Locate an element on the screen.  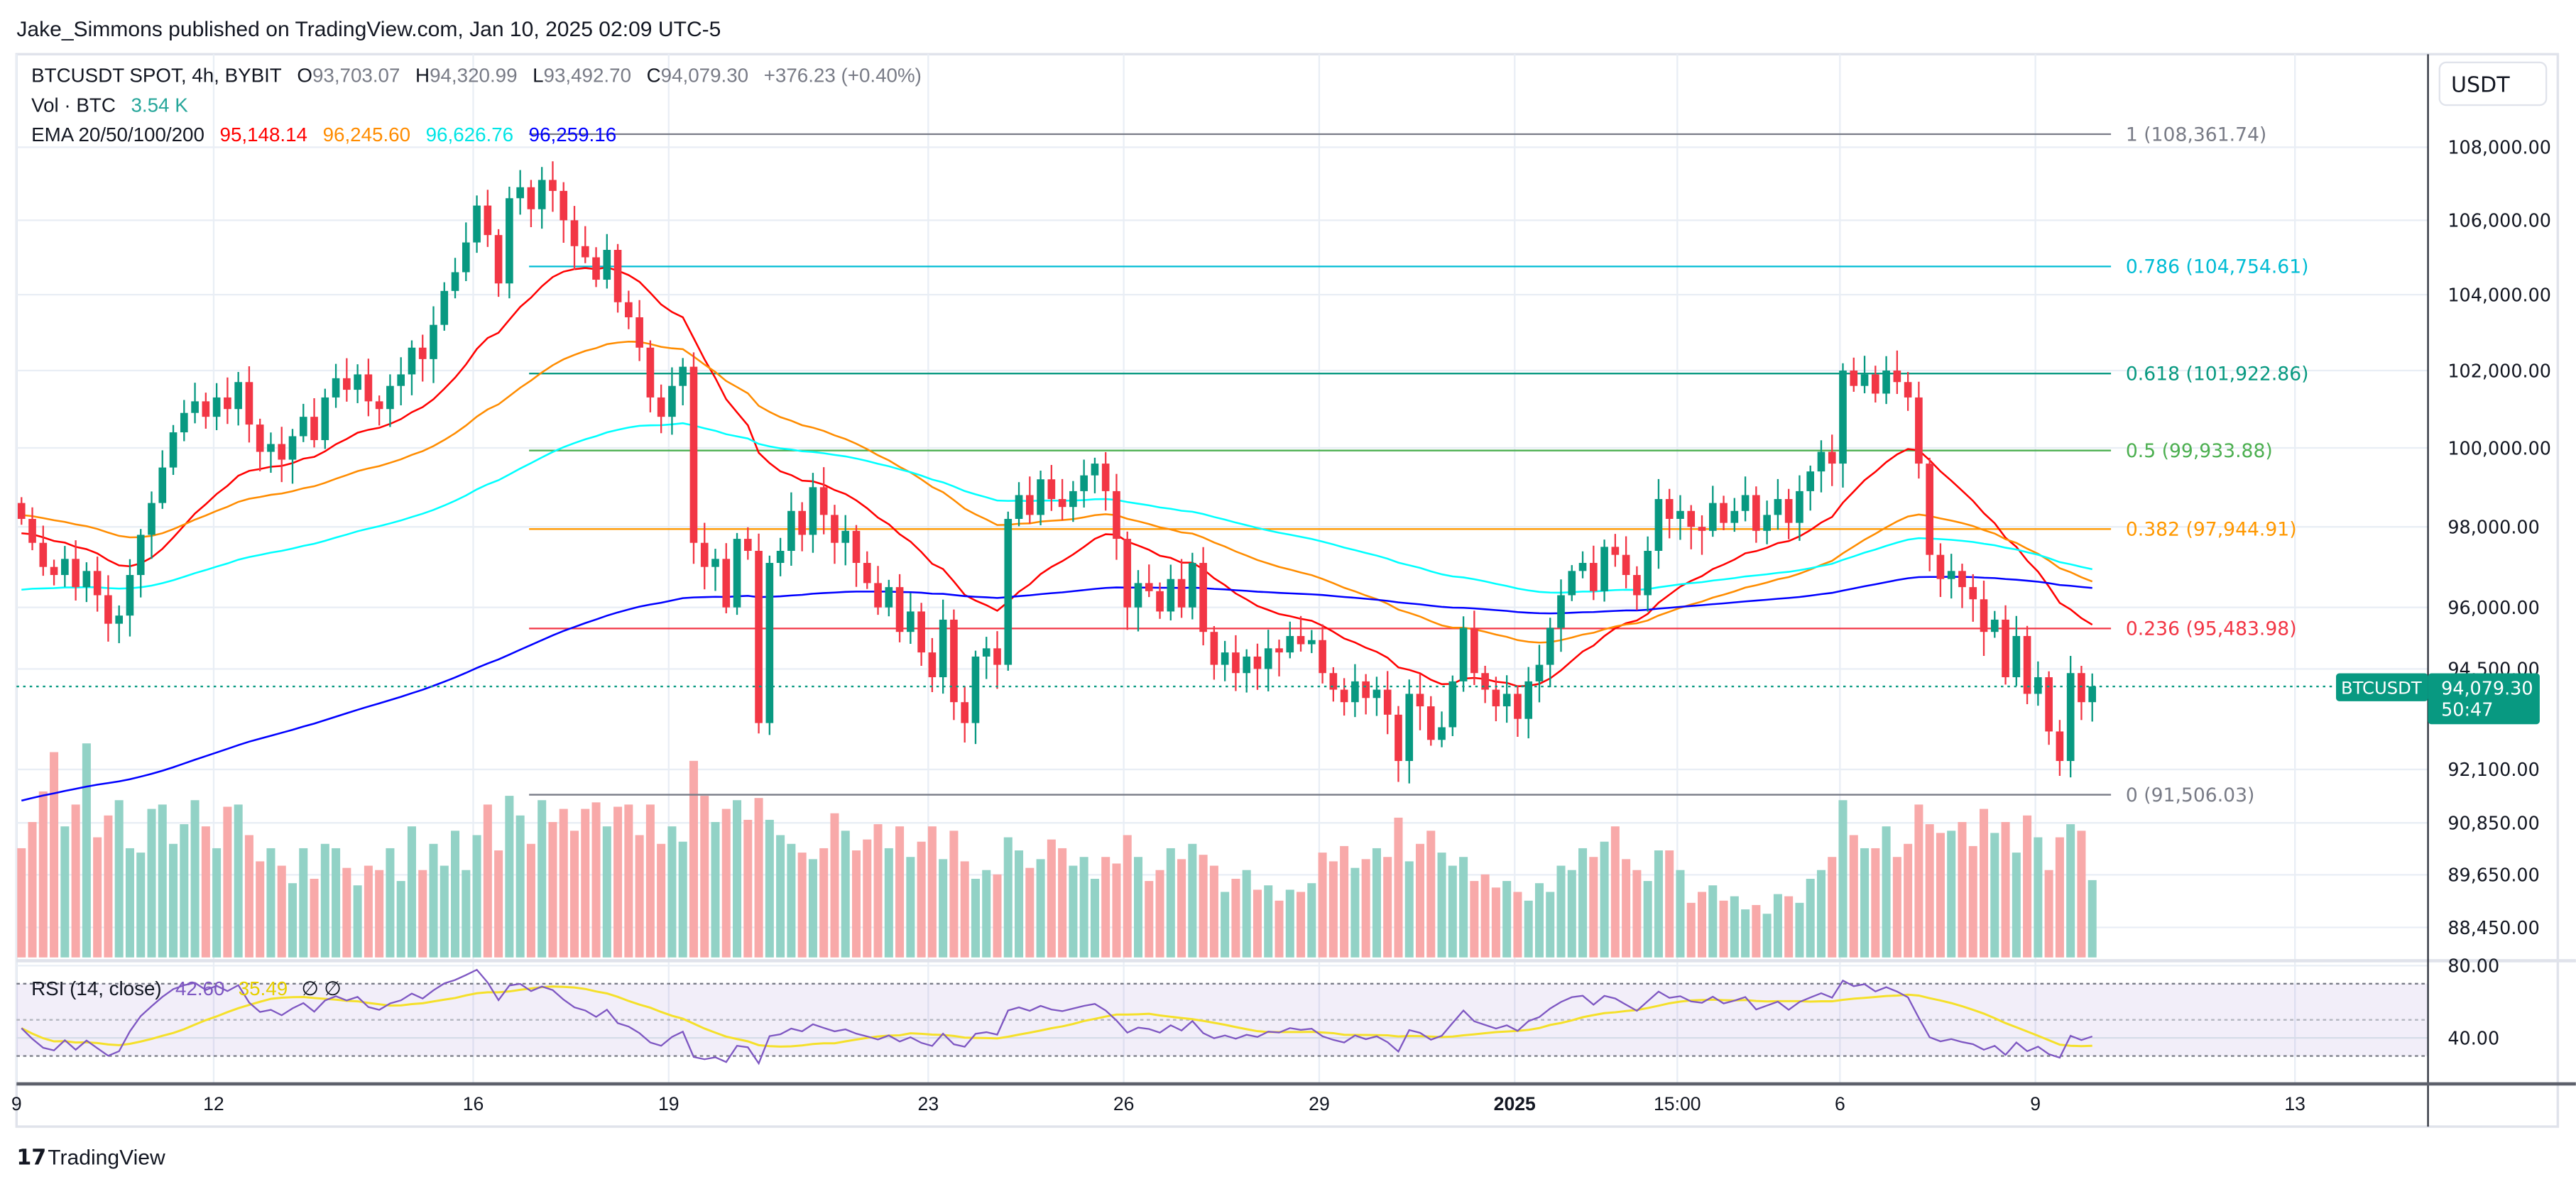
time-label: 29 is located at coordinates (1319, 1104).